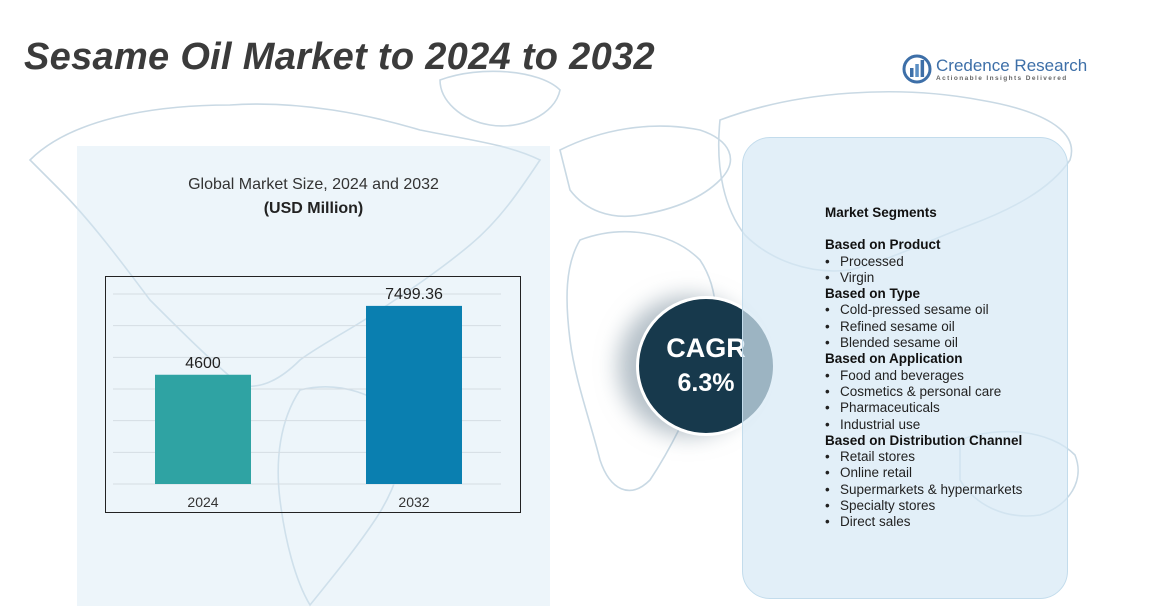  Describe the element at coordinates (413, 502) in the screenshot. I see `x-tick-label: 2032` at that location.